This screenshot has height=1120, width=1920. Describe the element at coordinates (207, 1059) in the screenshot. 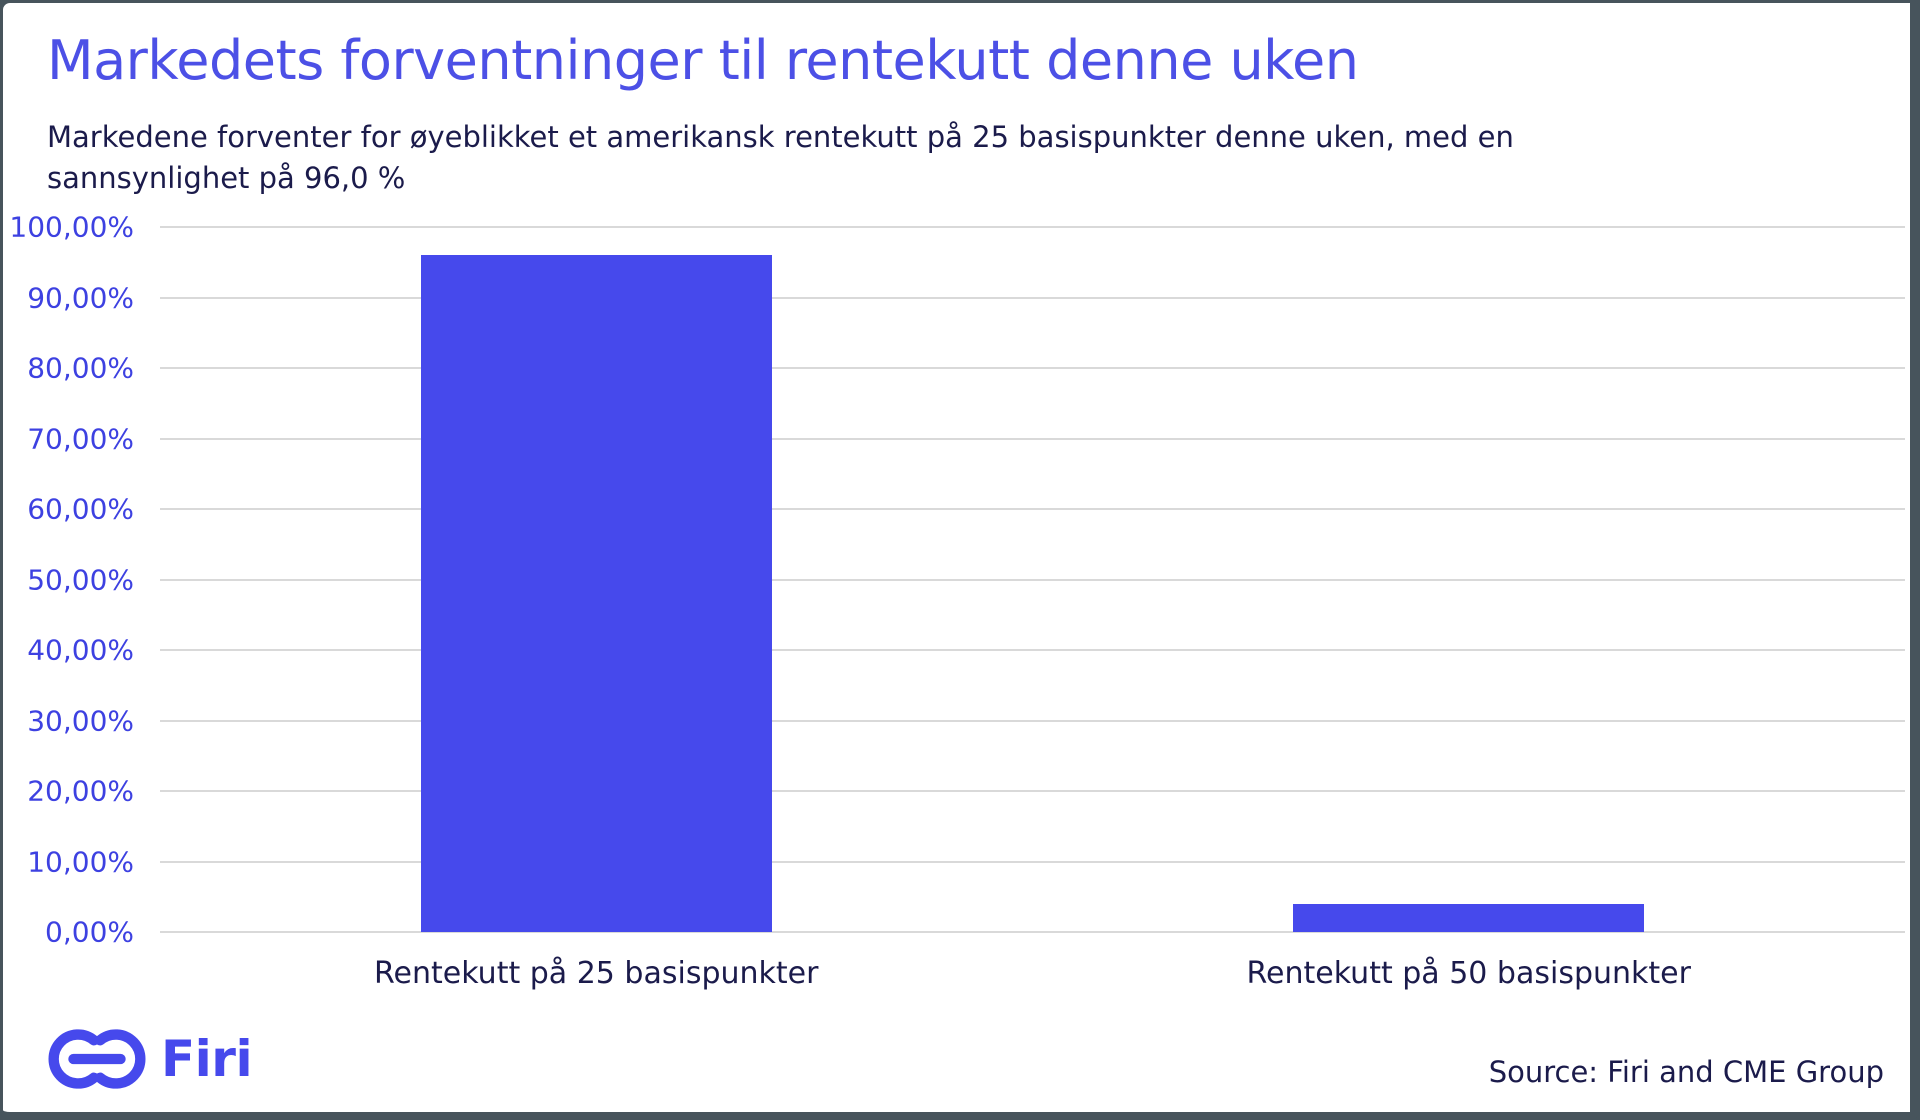

I see `firi-logo-text: Firi` at that location.